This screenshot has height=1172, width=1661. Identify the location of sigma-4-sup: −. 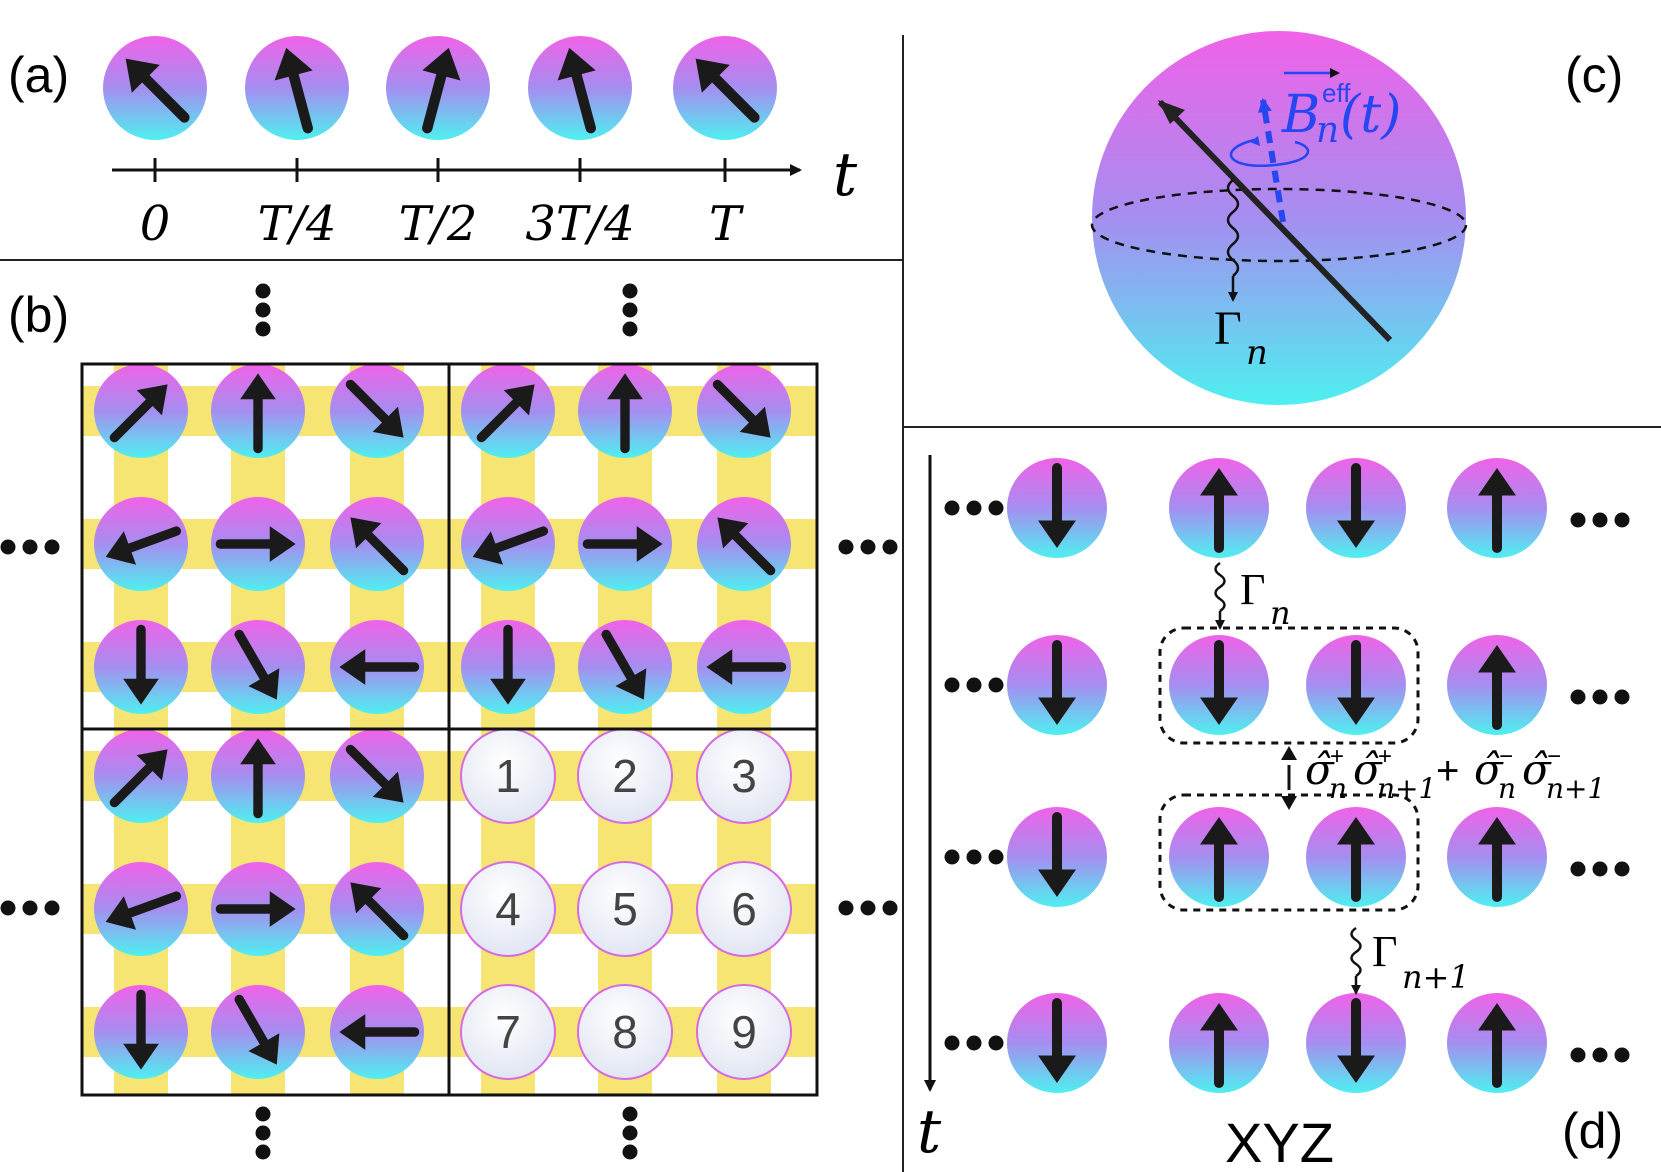
(1554, 756).